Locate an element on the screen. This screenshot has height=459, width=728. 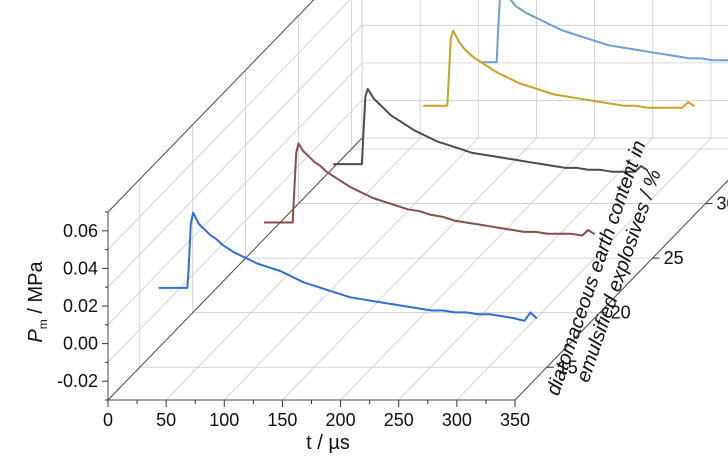
series-line-z20 is located at coordinates (429, 189).